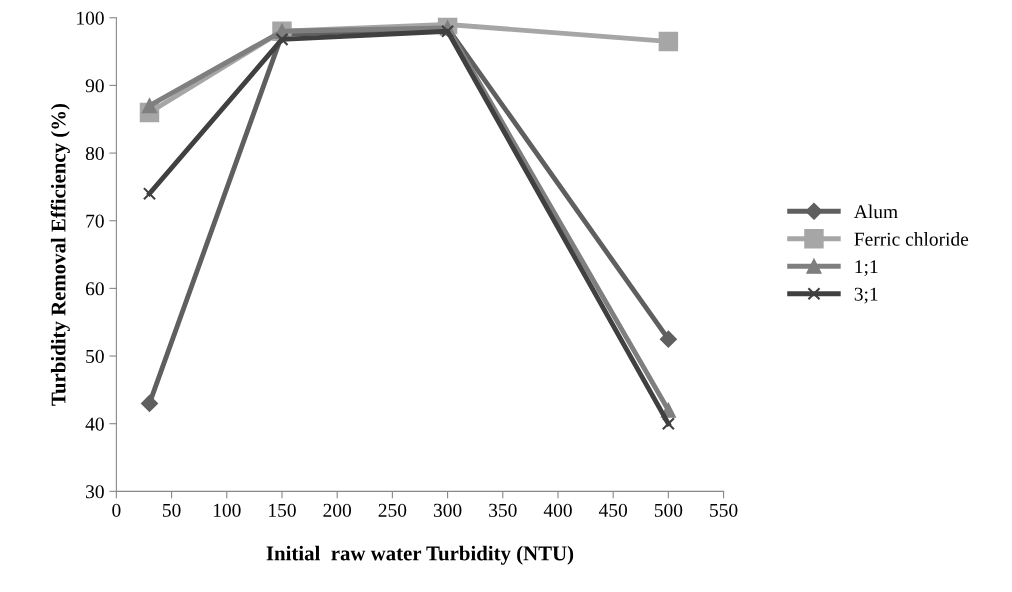 The width and height of the screenshot is (1012, 592). What do you see at coordinates (392, 510) in the screenshot?
I see `x-tick-label: 250` at bounding box center [392, 510].